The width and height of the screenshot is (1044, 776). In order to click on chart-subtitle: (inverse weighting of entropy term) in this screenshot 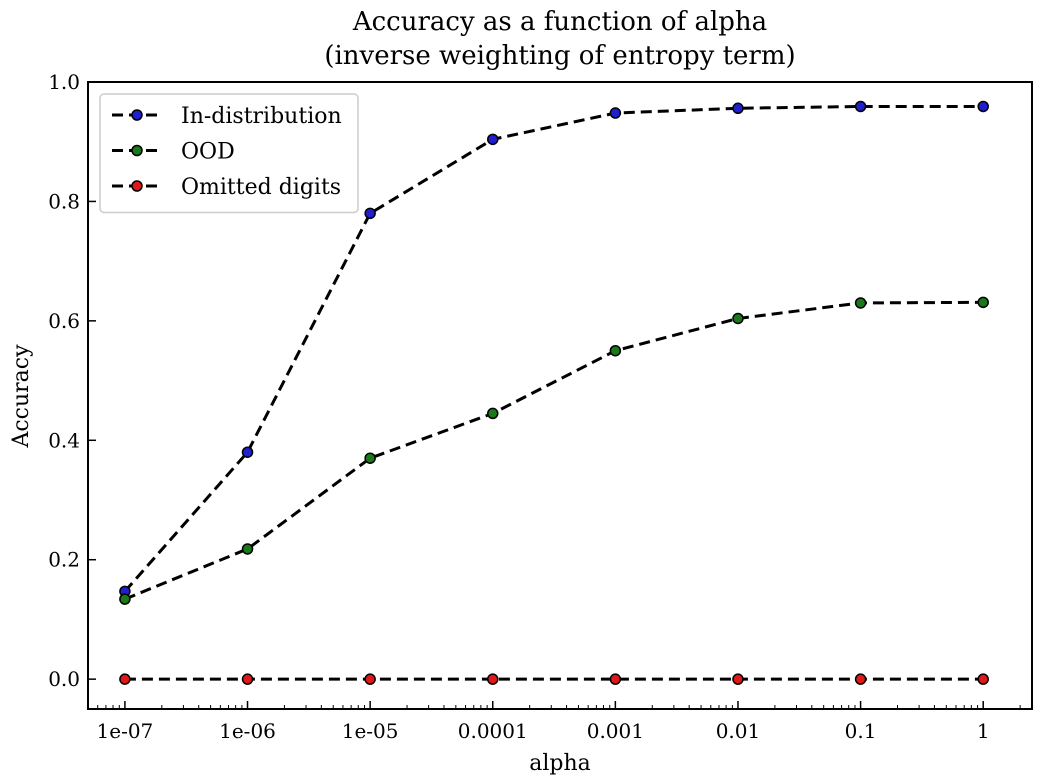, I will do `click(559, 56)`.